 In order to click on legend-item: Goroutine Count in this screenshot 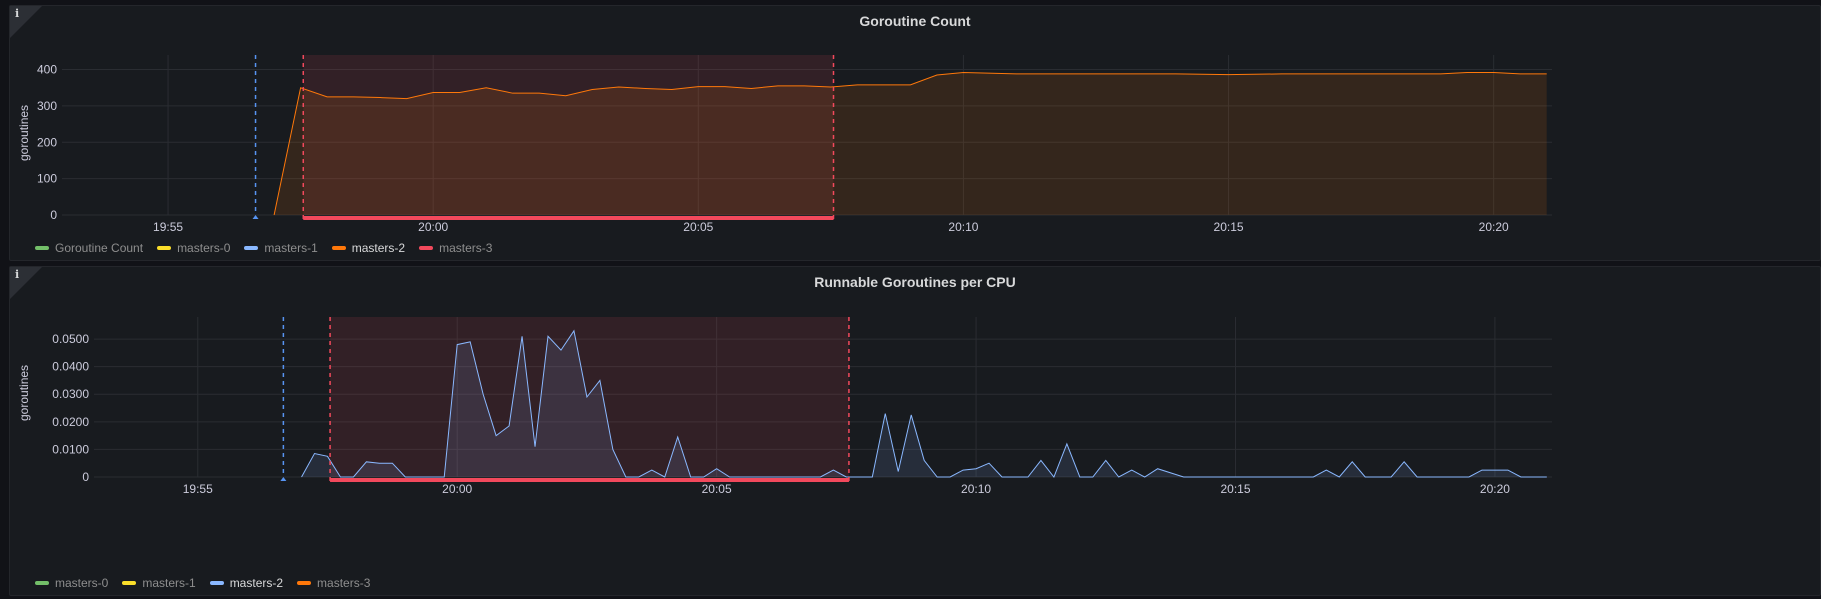, I will do `click(89, 248)`.